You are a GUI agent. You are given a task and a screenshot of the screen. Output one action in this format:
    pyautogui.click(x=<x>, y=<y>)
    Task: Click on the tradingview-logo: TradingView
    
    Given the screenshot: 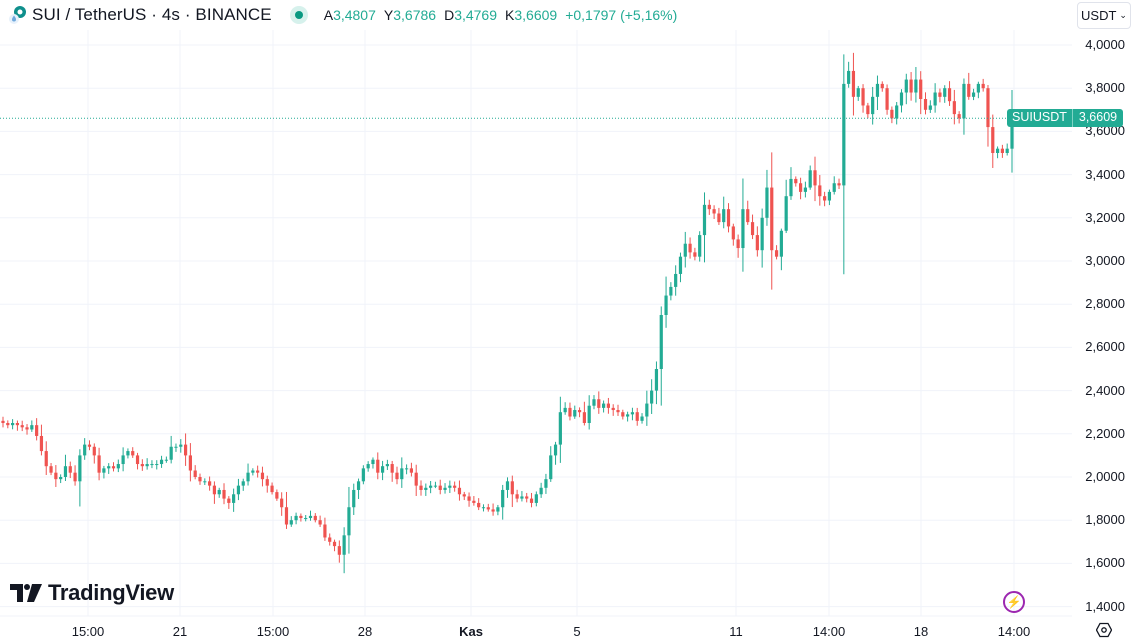 What is the action you would take?
    pyautogui.click(x=92, y=593)
    